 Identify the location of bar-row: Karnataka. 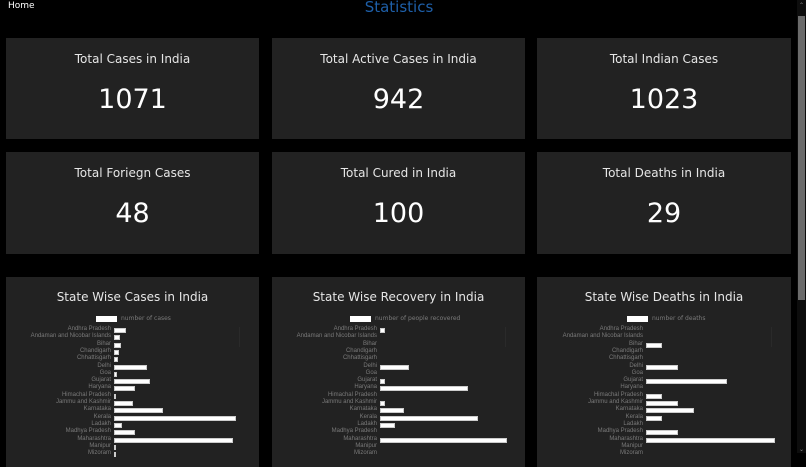
(664, 410).